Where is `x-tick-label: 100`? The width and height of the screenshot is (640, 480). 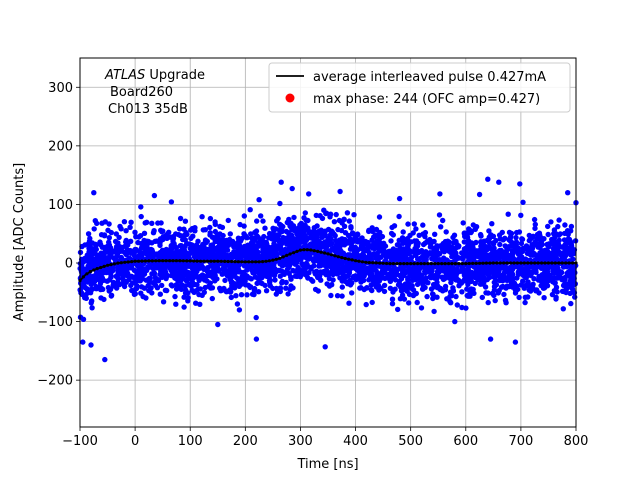 x-tick-label: 100 is located at coordinates (190, 441).